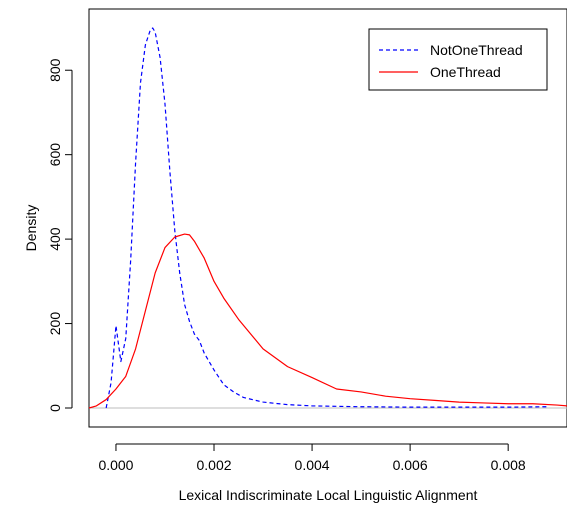  What do you see at coordinates (213, 465) in the screenshot?
I see `x-tick-label: 0.002` at bounding box center [213, 465].